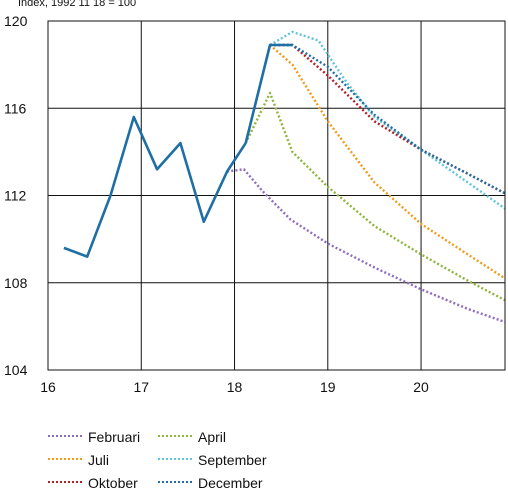 This screenshot has width=508, height=495. Describe the element at coordinates (113, 483) in the screenshot. I see `legend-label-oktober: Oktober` at that location.